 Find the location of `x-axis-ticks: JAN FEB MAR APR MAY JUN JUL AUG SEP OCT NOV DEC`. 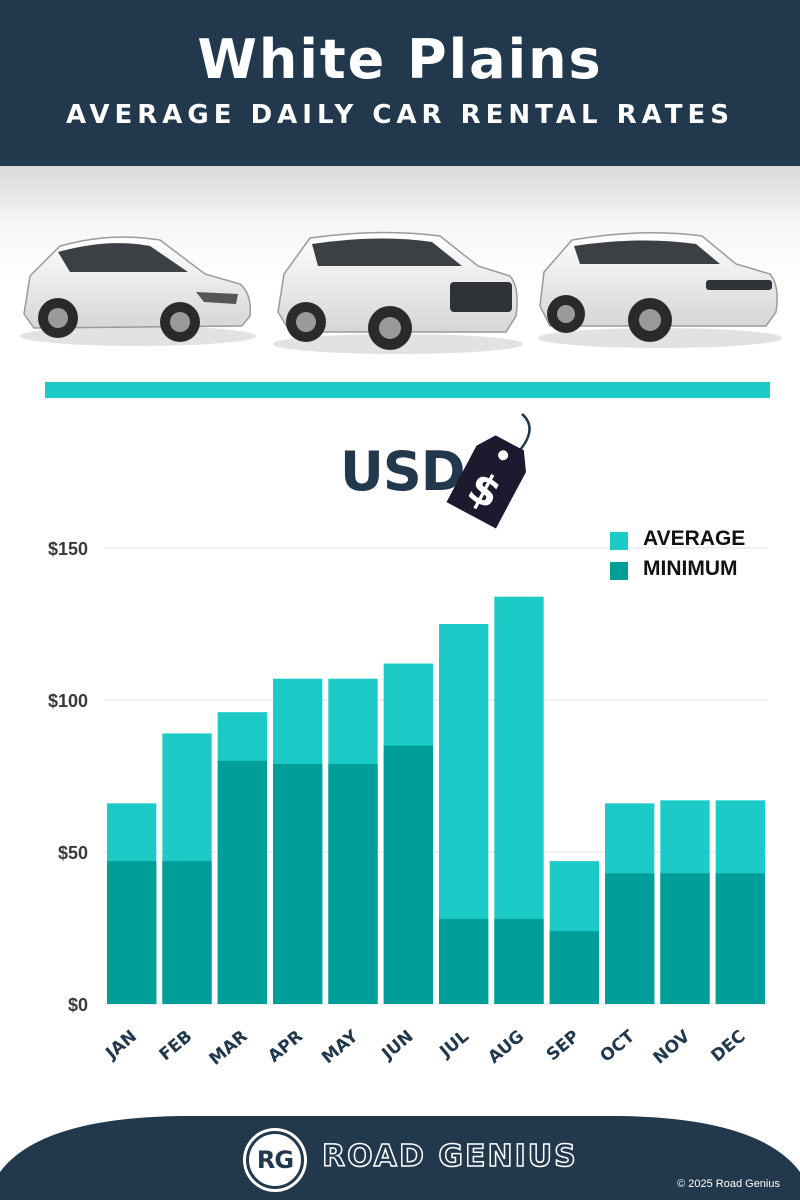

x-axis-ticks: JAN FEB MAR APR MAY JUN JUL AUG SEP OCT NOV DEC is located at coordinates (425, 1048).